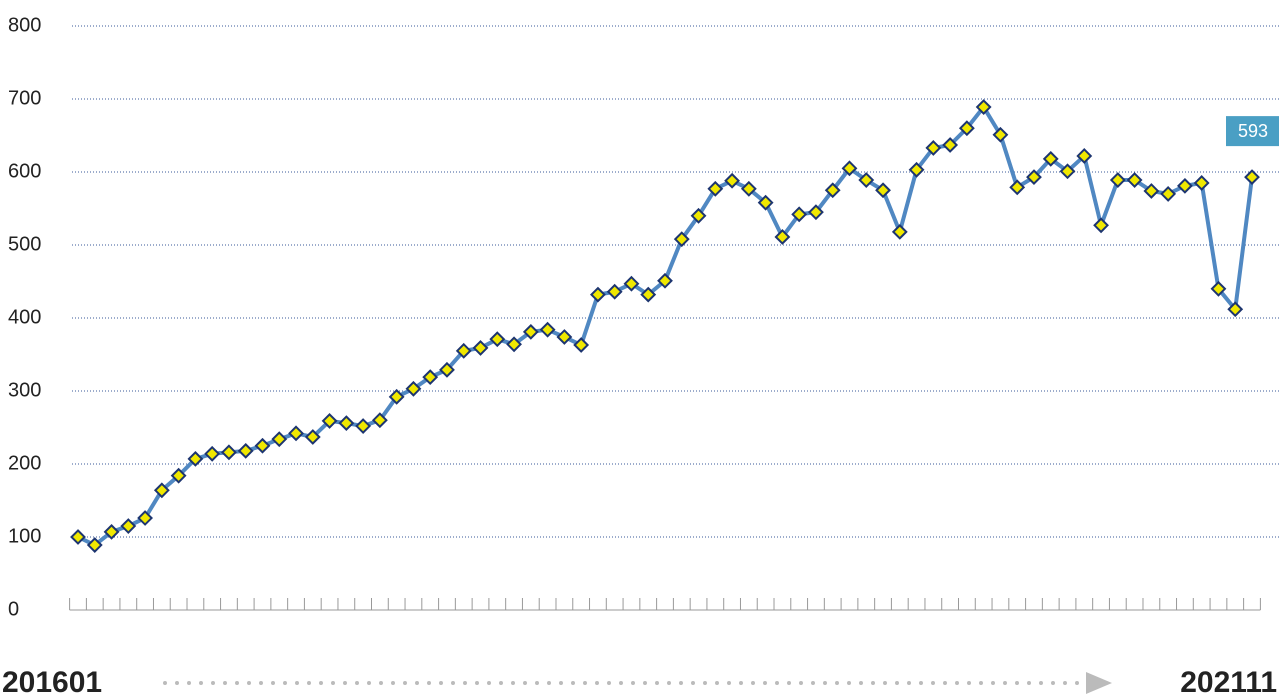 The height and width of the screenshot is (700, 1279). Describe the element at coordinates (24, 244) in the screenshot. I see `y-tick-label: 500` at that location.